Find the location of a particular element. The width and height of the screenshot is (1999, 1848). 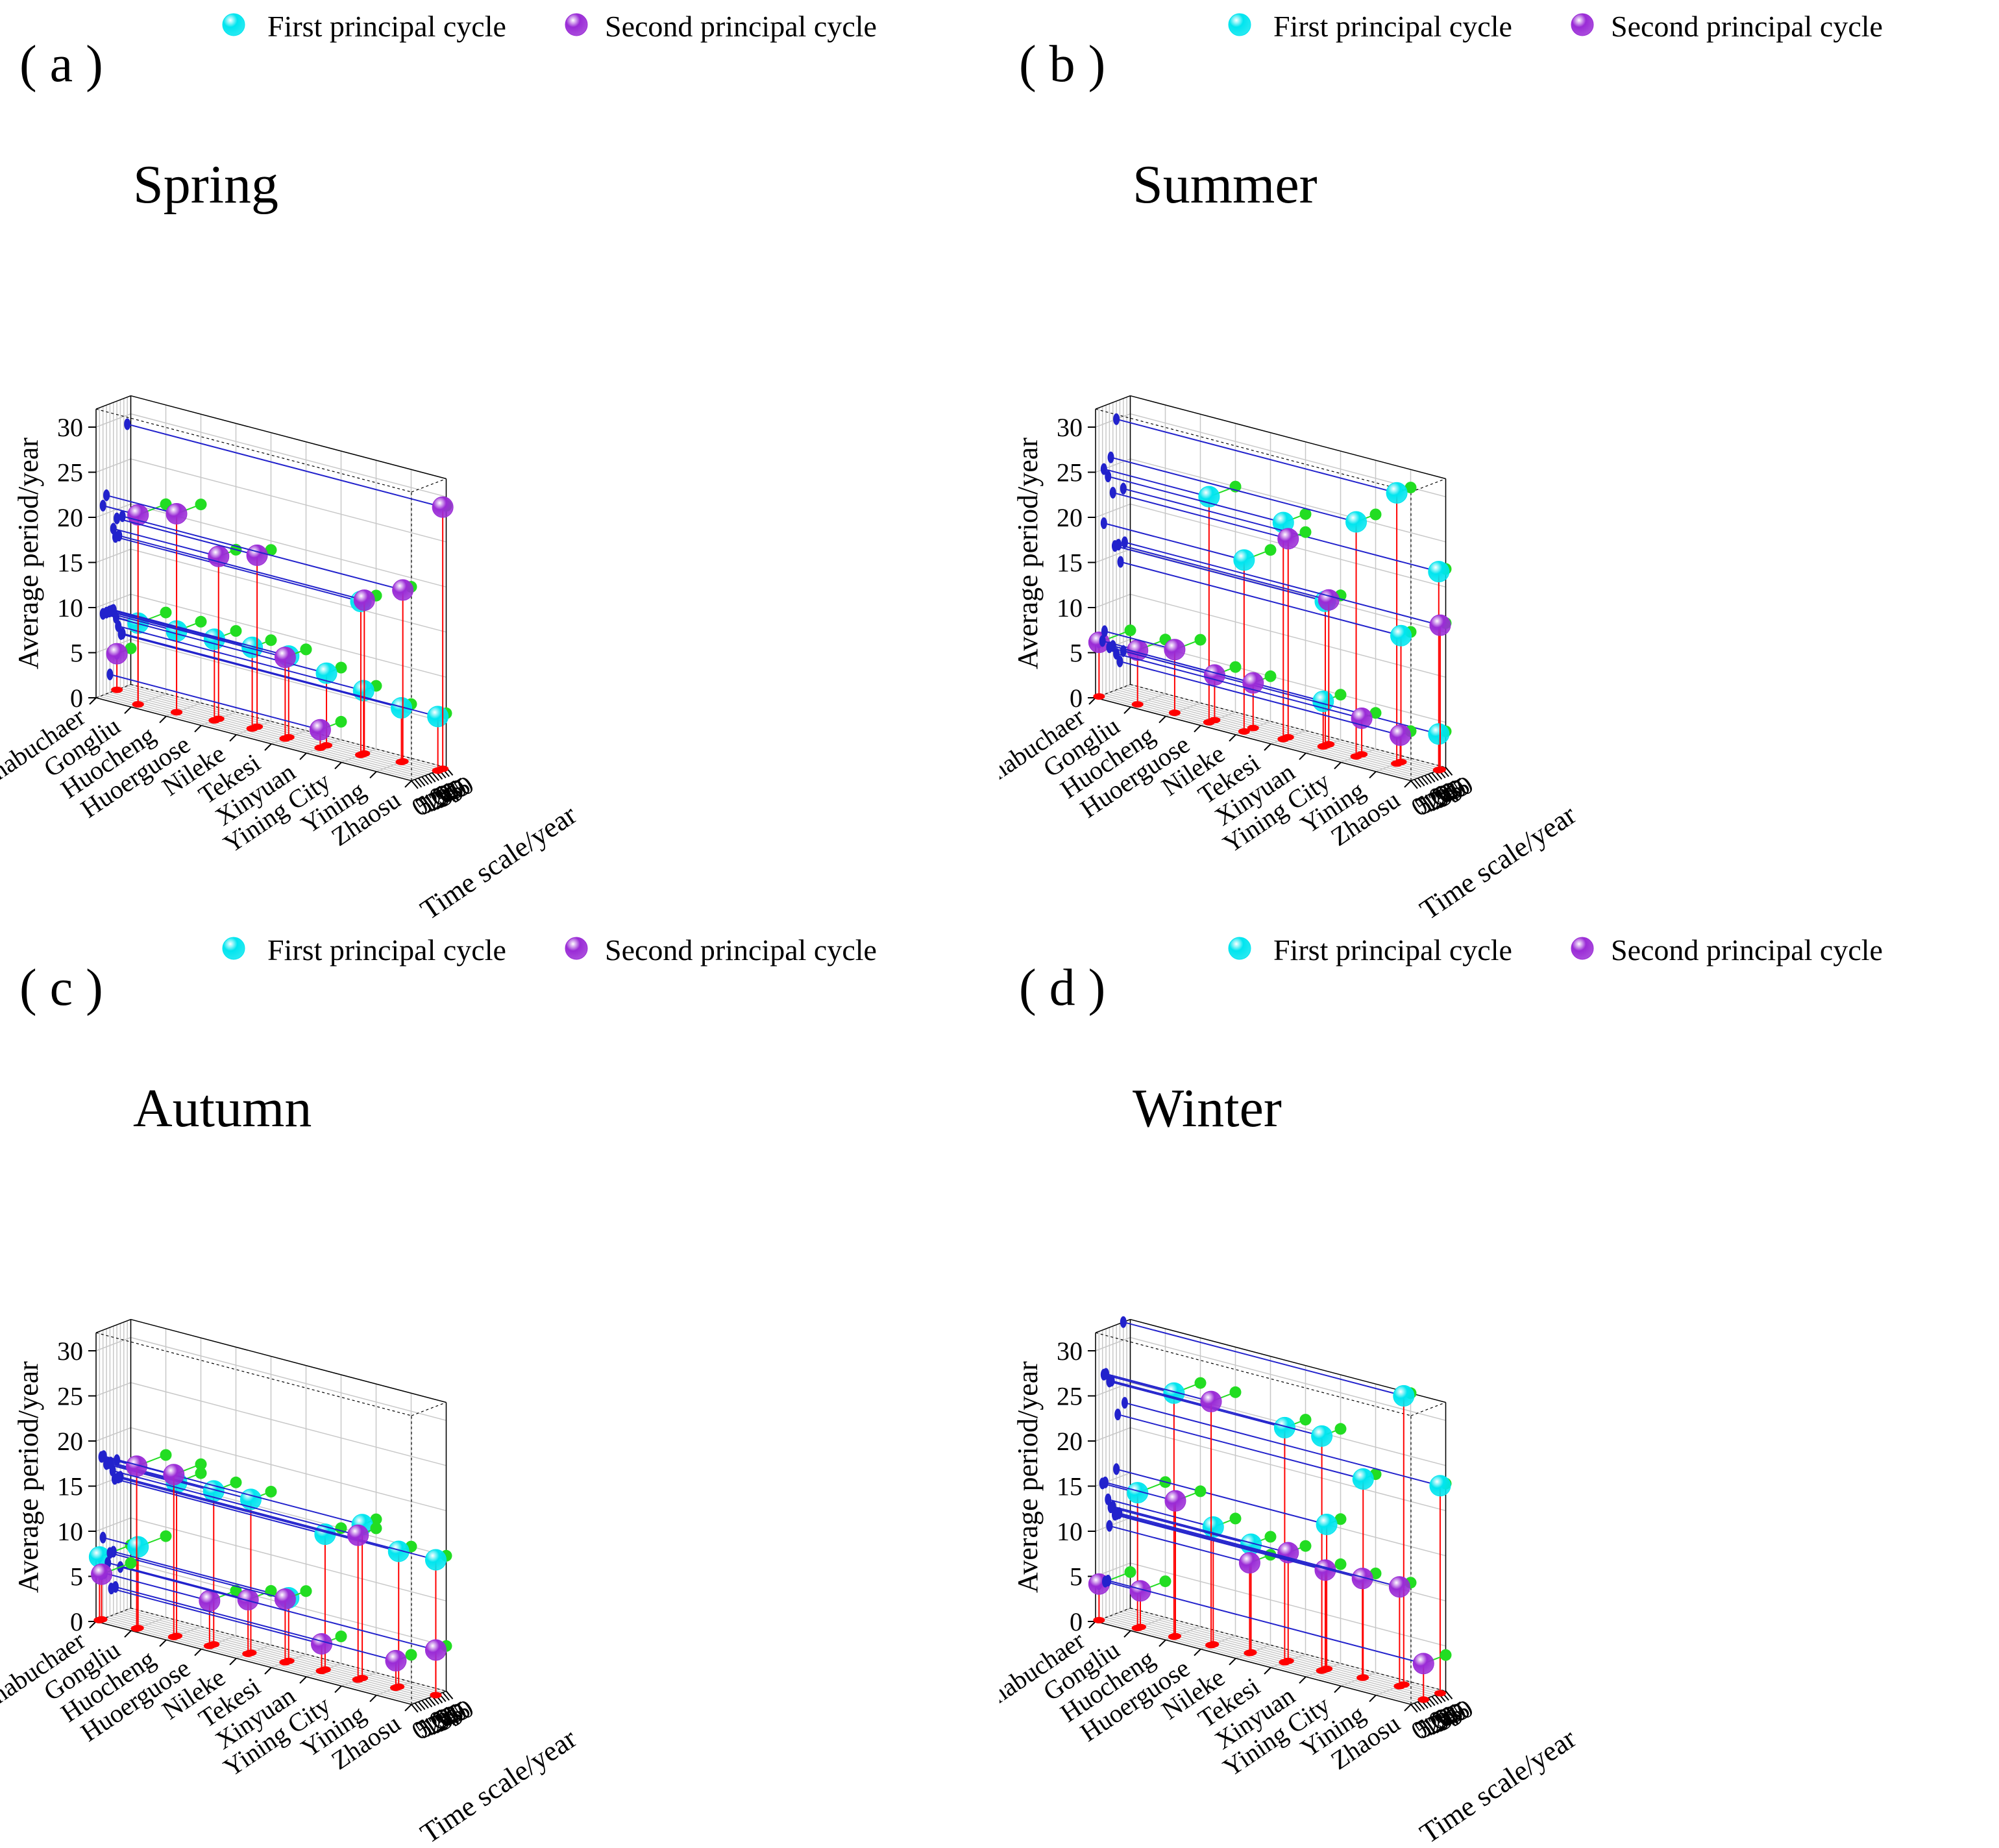

y-tick-label: 30 is located at coordinates (1070, 1351).